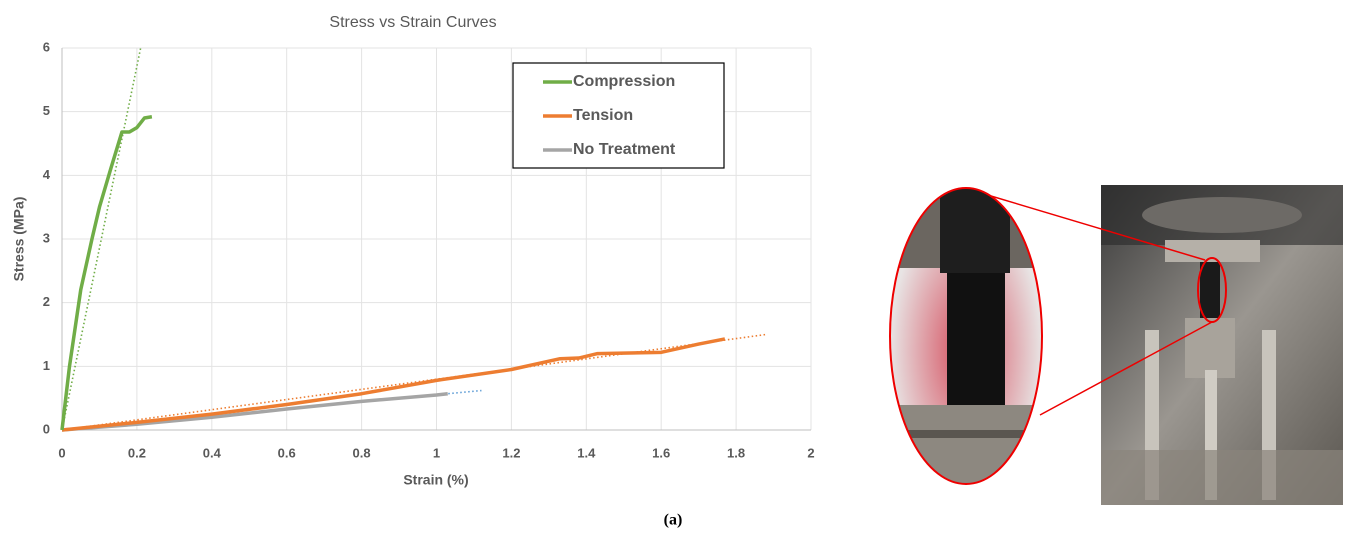 This screenshot has height=541, width=1346. I want to click on x-tick-label: 1, so click(436, 452).